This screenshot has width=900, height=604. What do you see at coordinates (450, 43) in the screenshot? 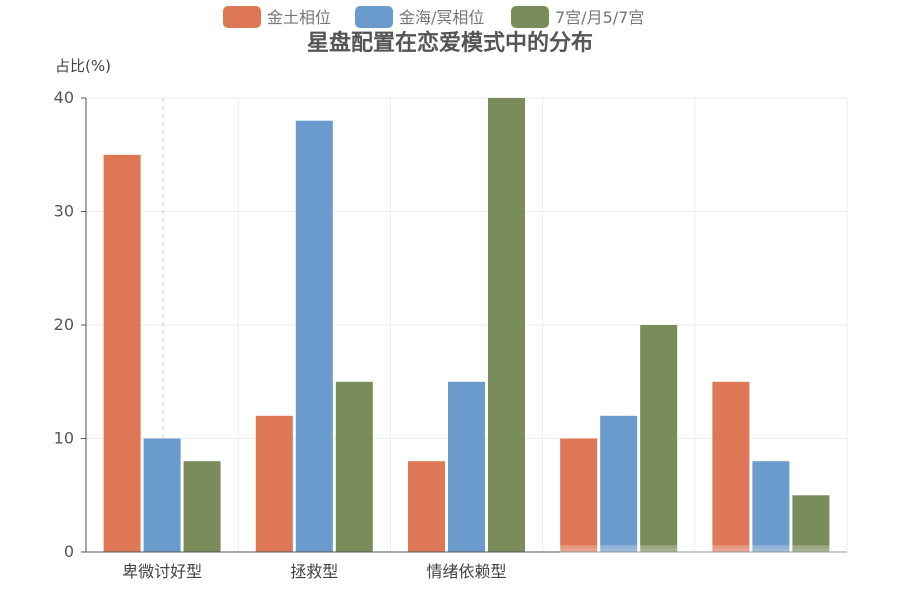
I see `chart-title: 星盘配置在恋爱模式中的分布` at bounding box center [450, 43].